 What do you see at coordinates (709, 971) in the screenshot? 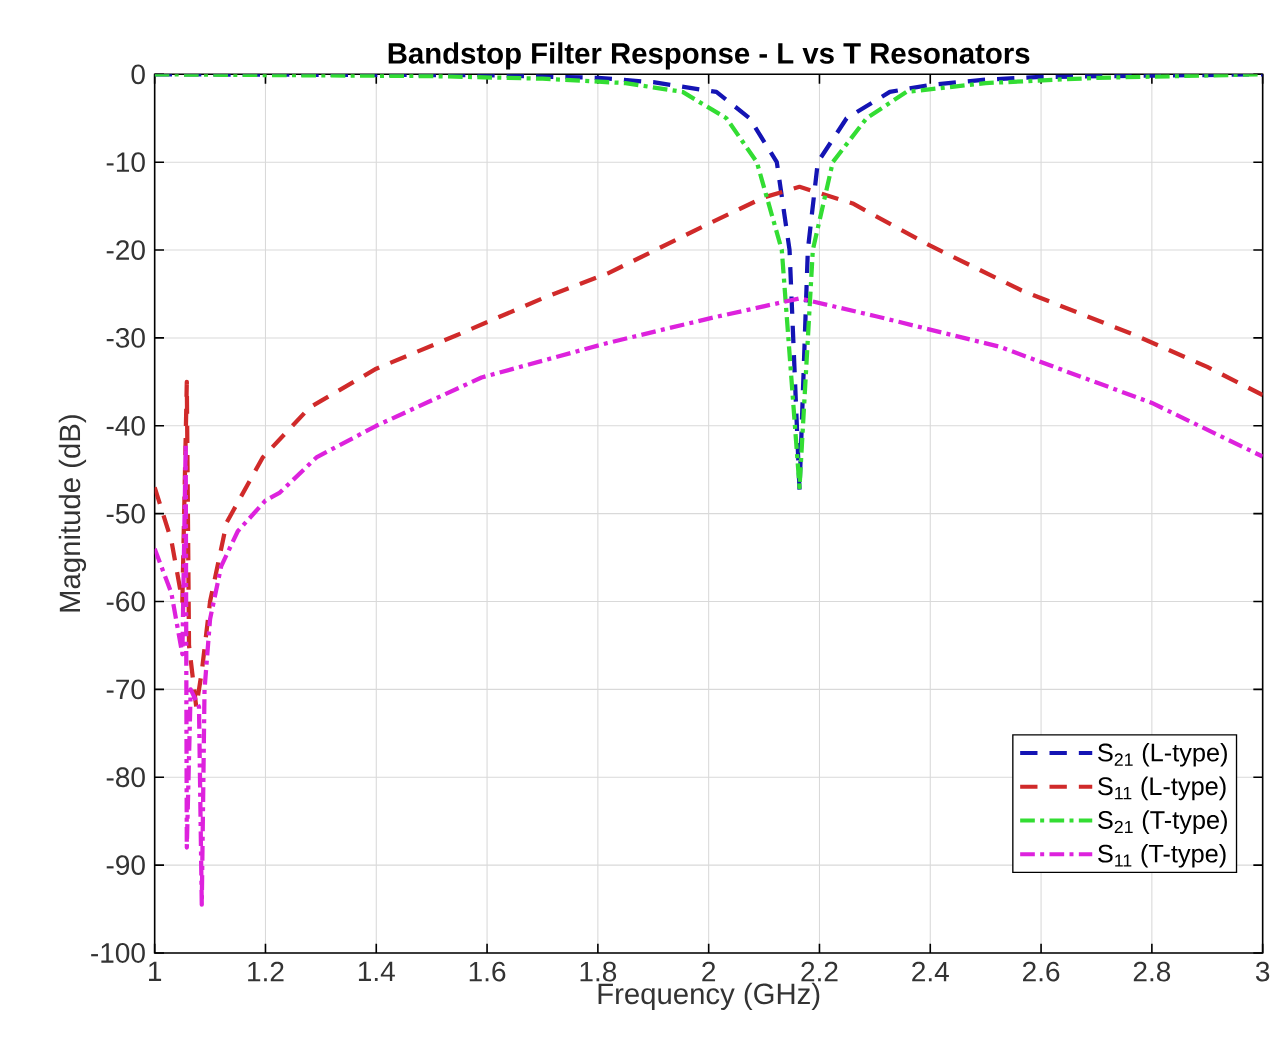
I see `x-tick-label: 2` at bounding box center [709, 971].